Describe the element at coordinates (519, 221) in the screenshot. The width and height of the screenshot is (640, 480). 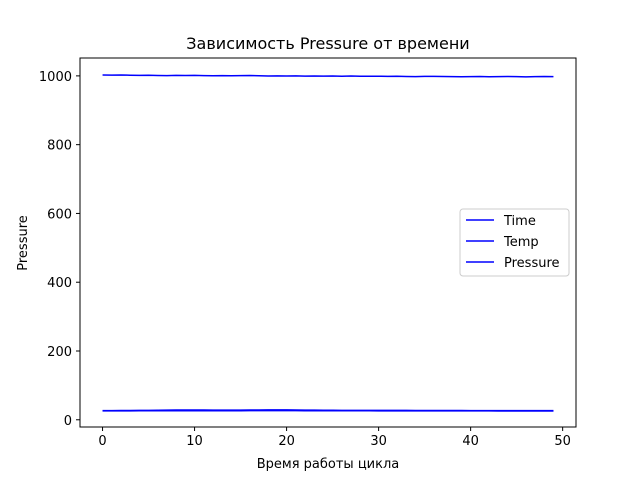
I see `legend-label-time: Time` at that location.